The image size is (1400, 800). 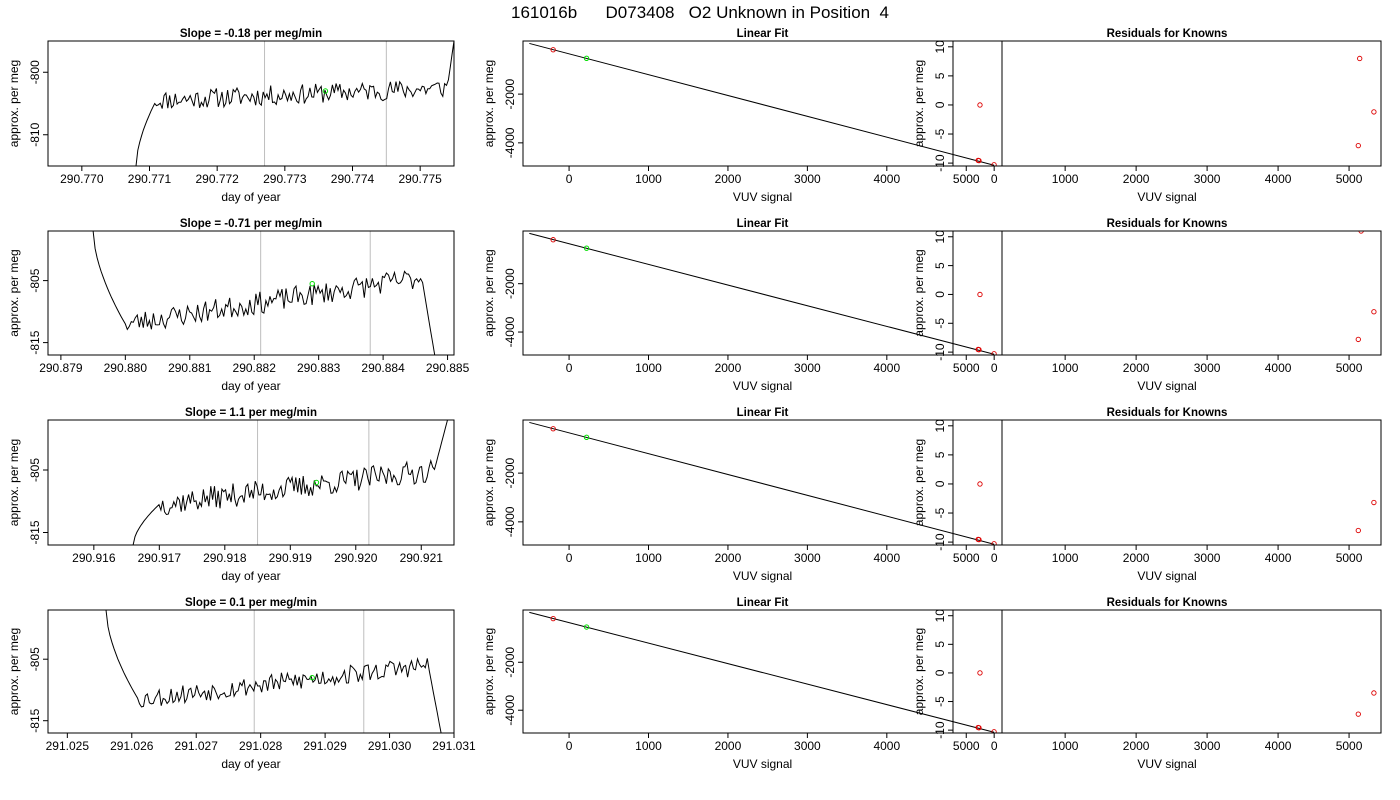 What do you see at coordinates (35, 720) in the screenshot?
I see `y-tick-label: -815` at bounding box center [35, 720].